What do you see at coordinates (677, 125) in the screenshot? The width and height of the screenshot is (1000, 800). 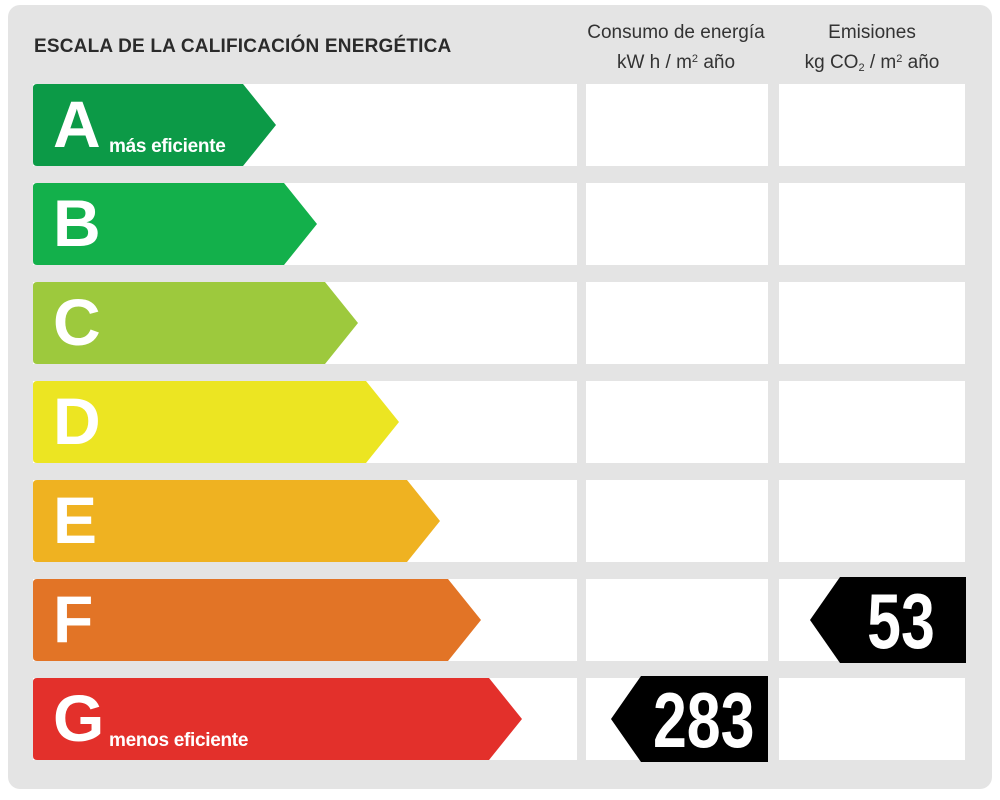 I see `energy-cell-a` at bounding box center [677, 125].